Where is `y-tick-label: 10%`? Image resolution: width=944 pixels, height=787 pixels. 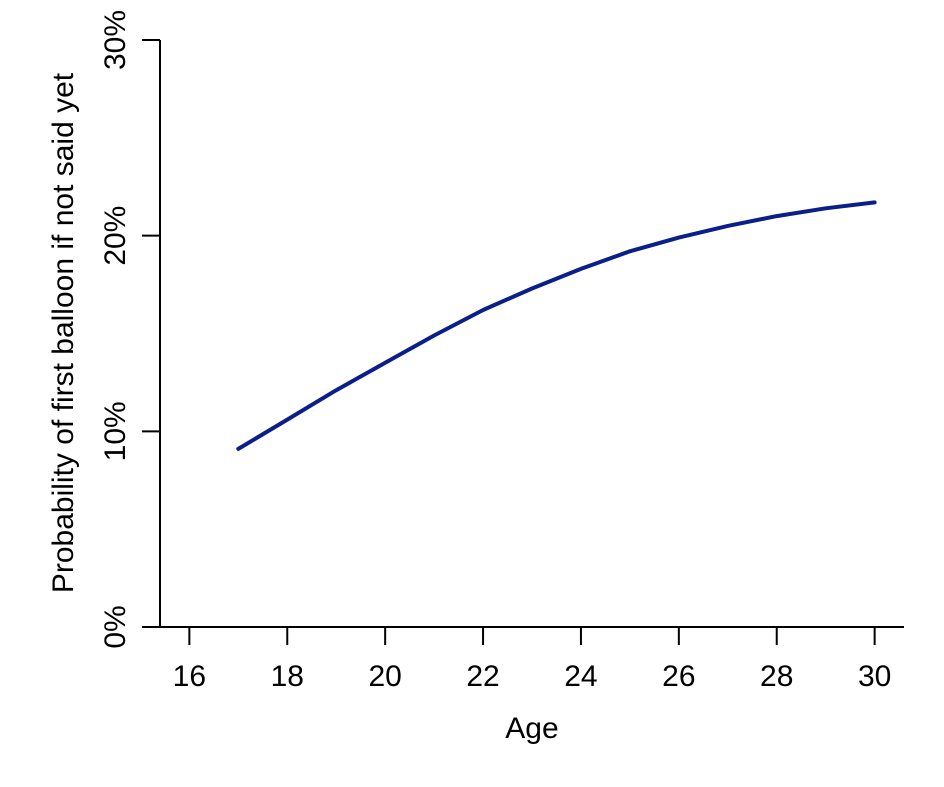 y-tick-label: 10% is located at coordinates (115, 431).